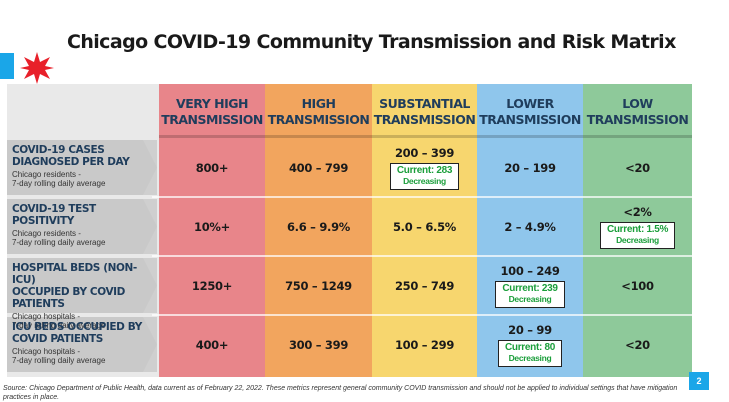  What do you see at coordinates (212, 285) in the screenshot?
I see `matrix-cell: 1250+` at bounding box center [212, 285].